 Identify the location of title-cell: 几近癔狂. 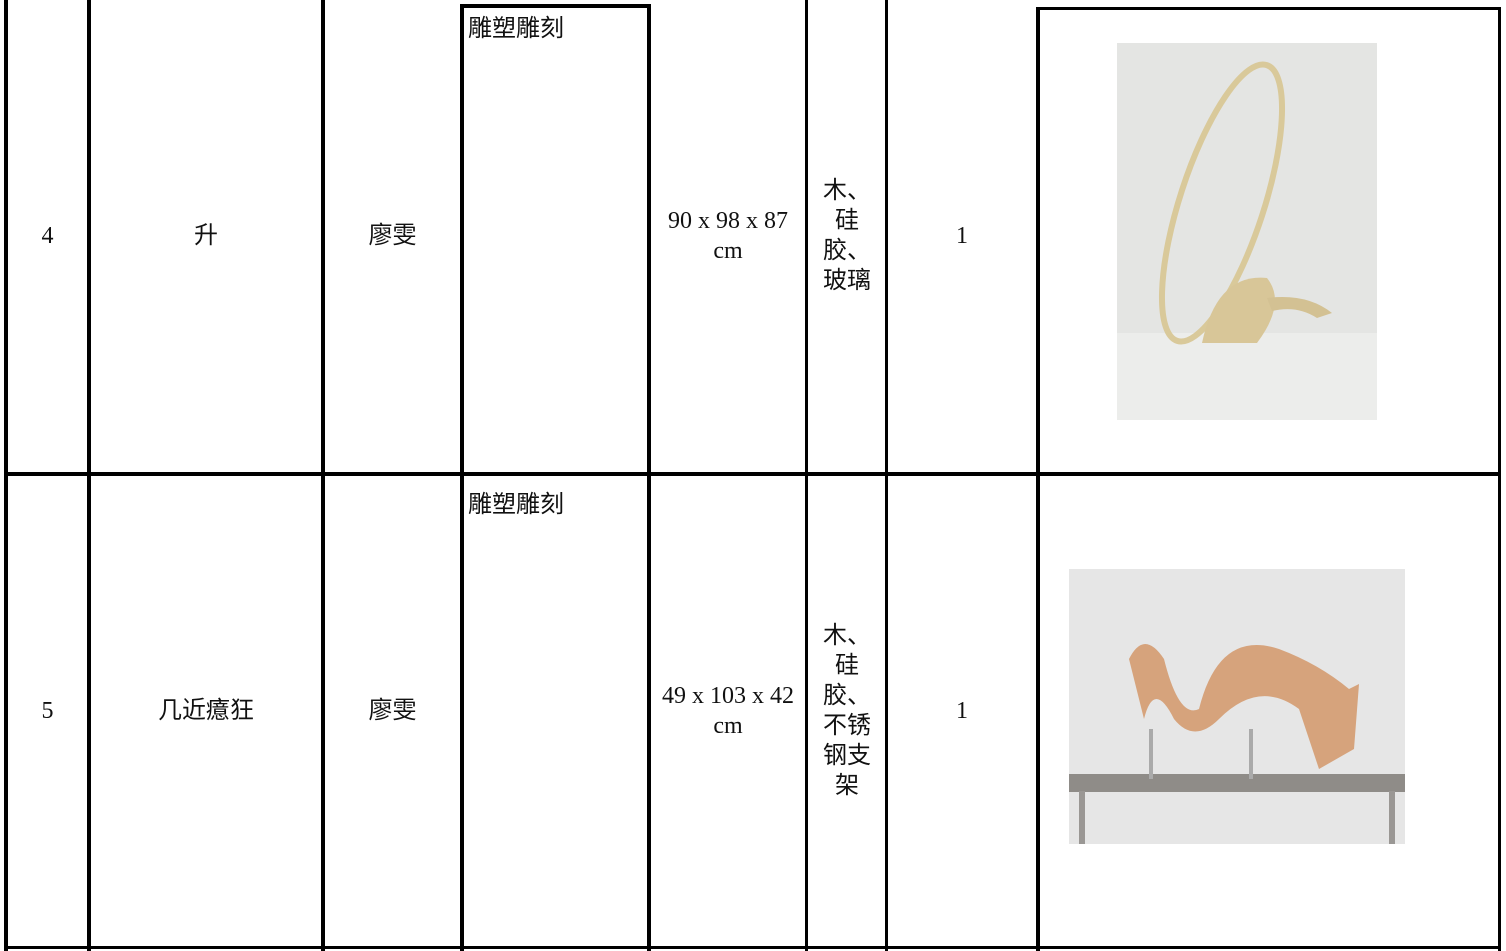
(206, 711).